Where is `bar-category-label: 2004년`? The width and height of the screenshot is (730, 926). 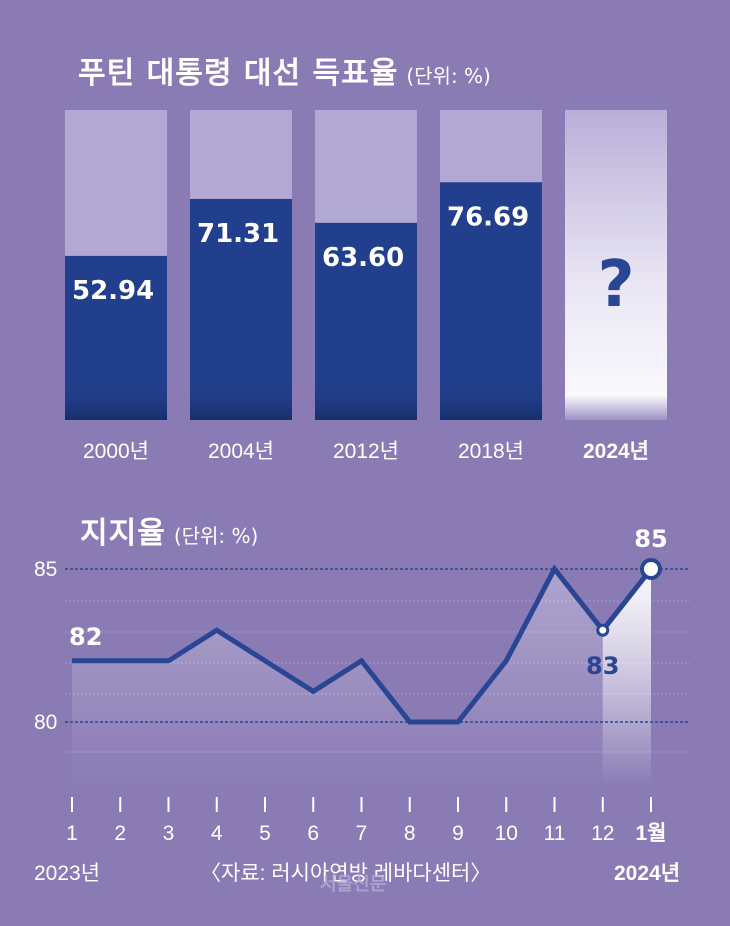
bar-category-label: 2004년 is located at coordinates (241, 451).